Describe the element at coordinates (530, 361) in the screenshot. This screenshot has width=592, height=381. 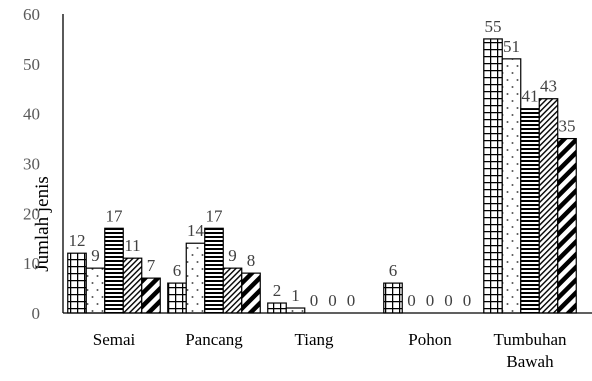
I see `x-category-label: Bawah` at that location.